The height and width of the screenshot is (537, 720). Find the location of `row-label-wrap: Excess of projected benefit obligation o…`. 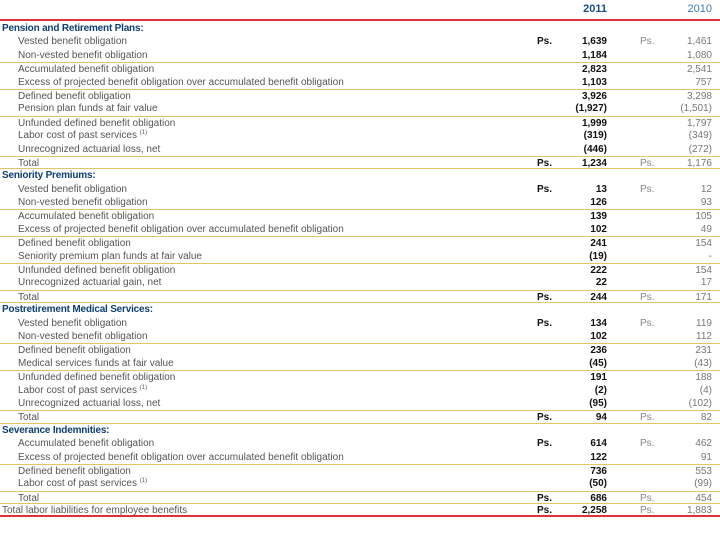

row-label-wrap: Excess of projected benefit obligation o… is located at coordinates (181, 457).